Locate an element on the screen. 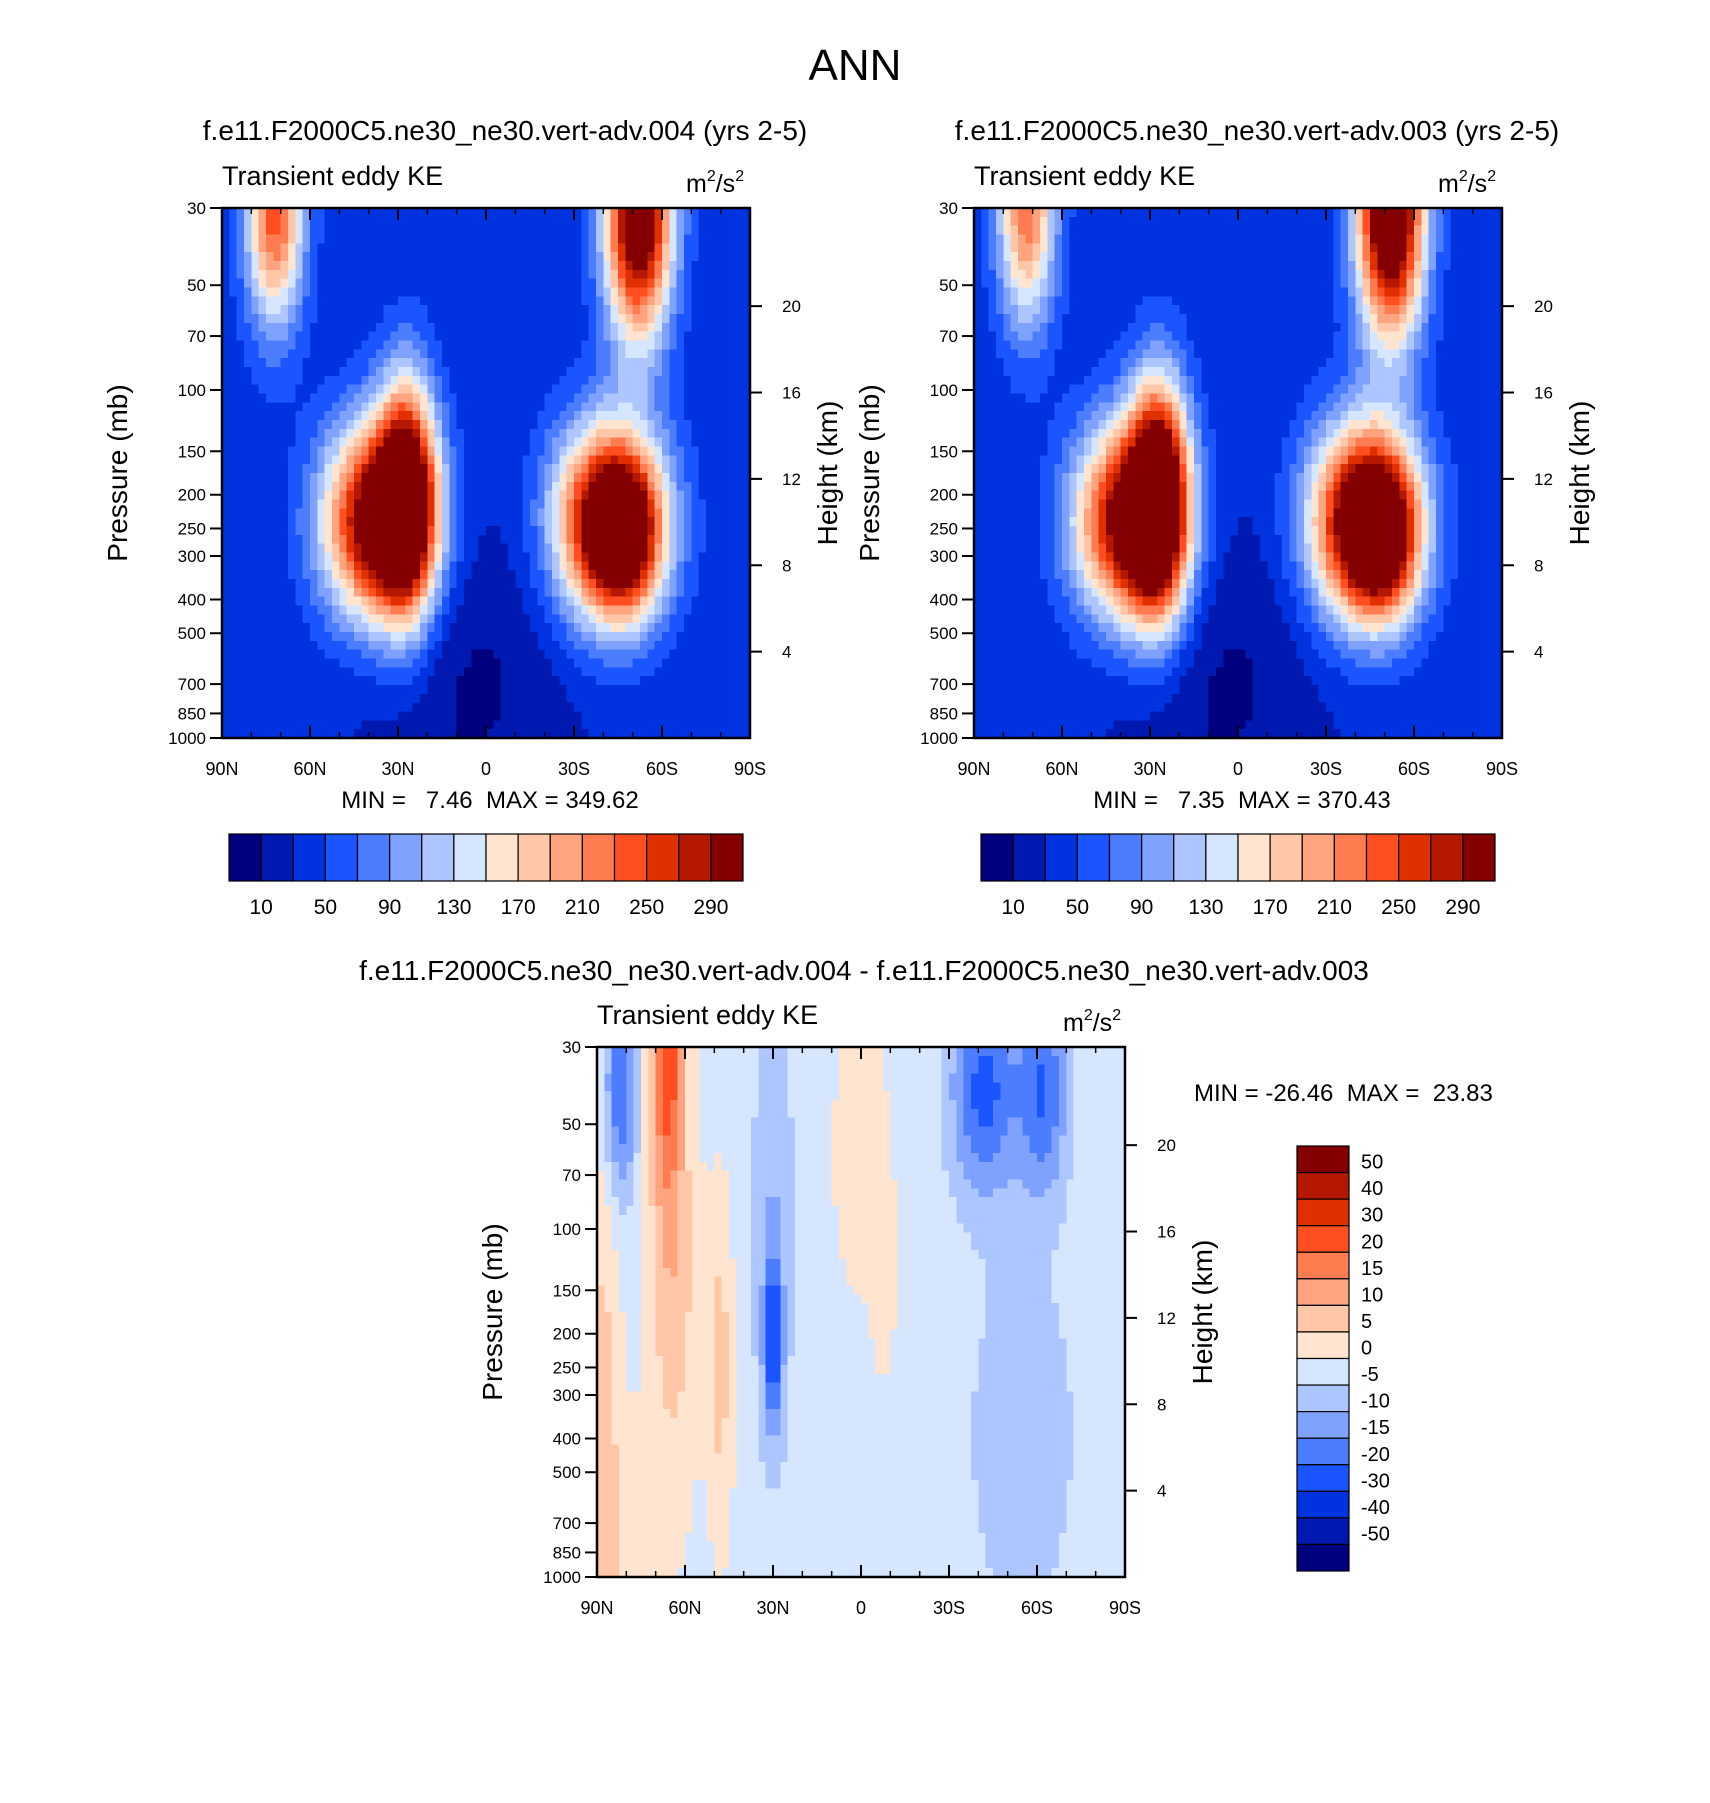 The height and width of the screenshot is (1803, 1710). panel-004-rtick-label: 16 is located at coordinates (791, 393).